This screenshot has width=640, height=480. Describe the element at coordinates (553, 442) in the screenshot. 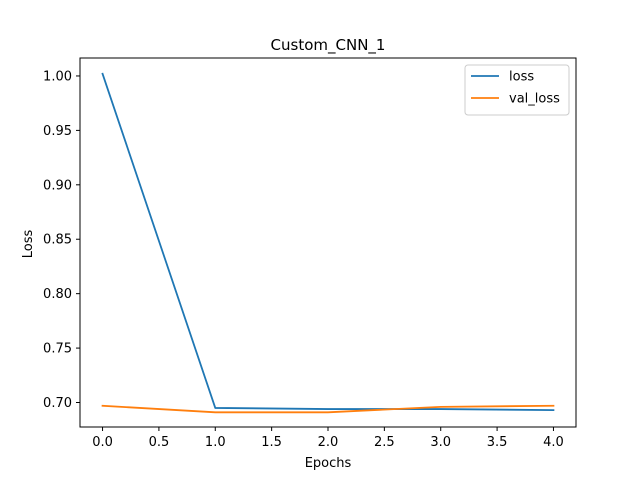

I see `x-tick-label: 4.0` at that location.